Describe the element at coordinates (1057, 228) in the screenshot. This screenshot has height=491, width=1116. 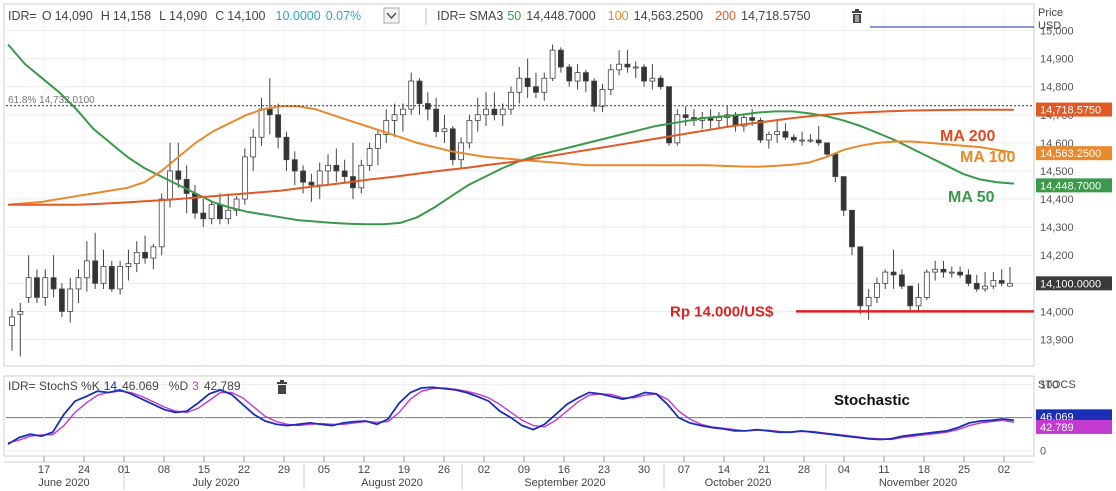
I see `price-tick-label: 14,300` at that location.